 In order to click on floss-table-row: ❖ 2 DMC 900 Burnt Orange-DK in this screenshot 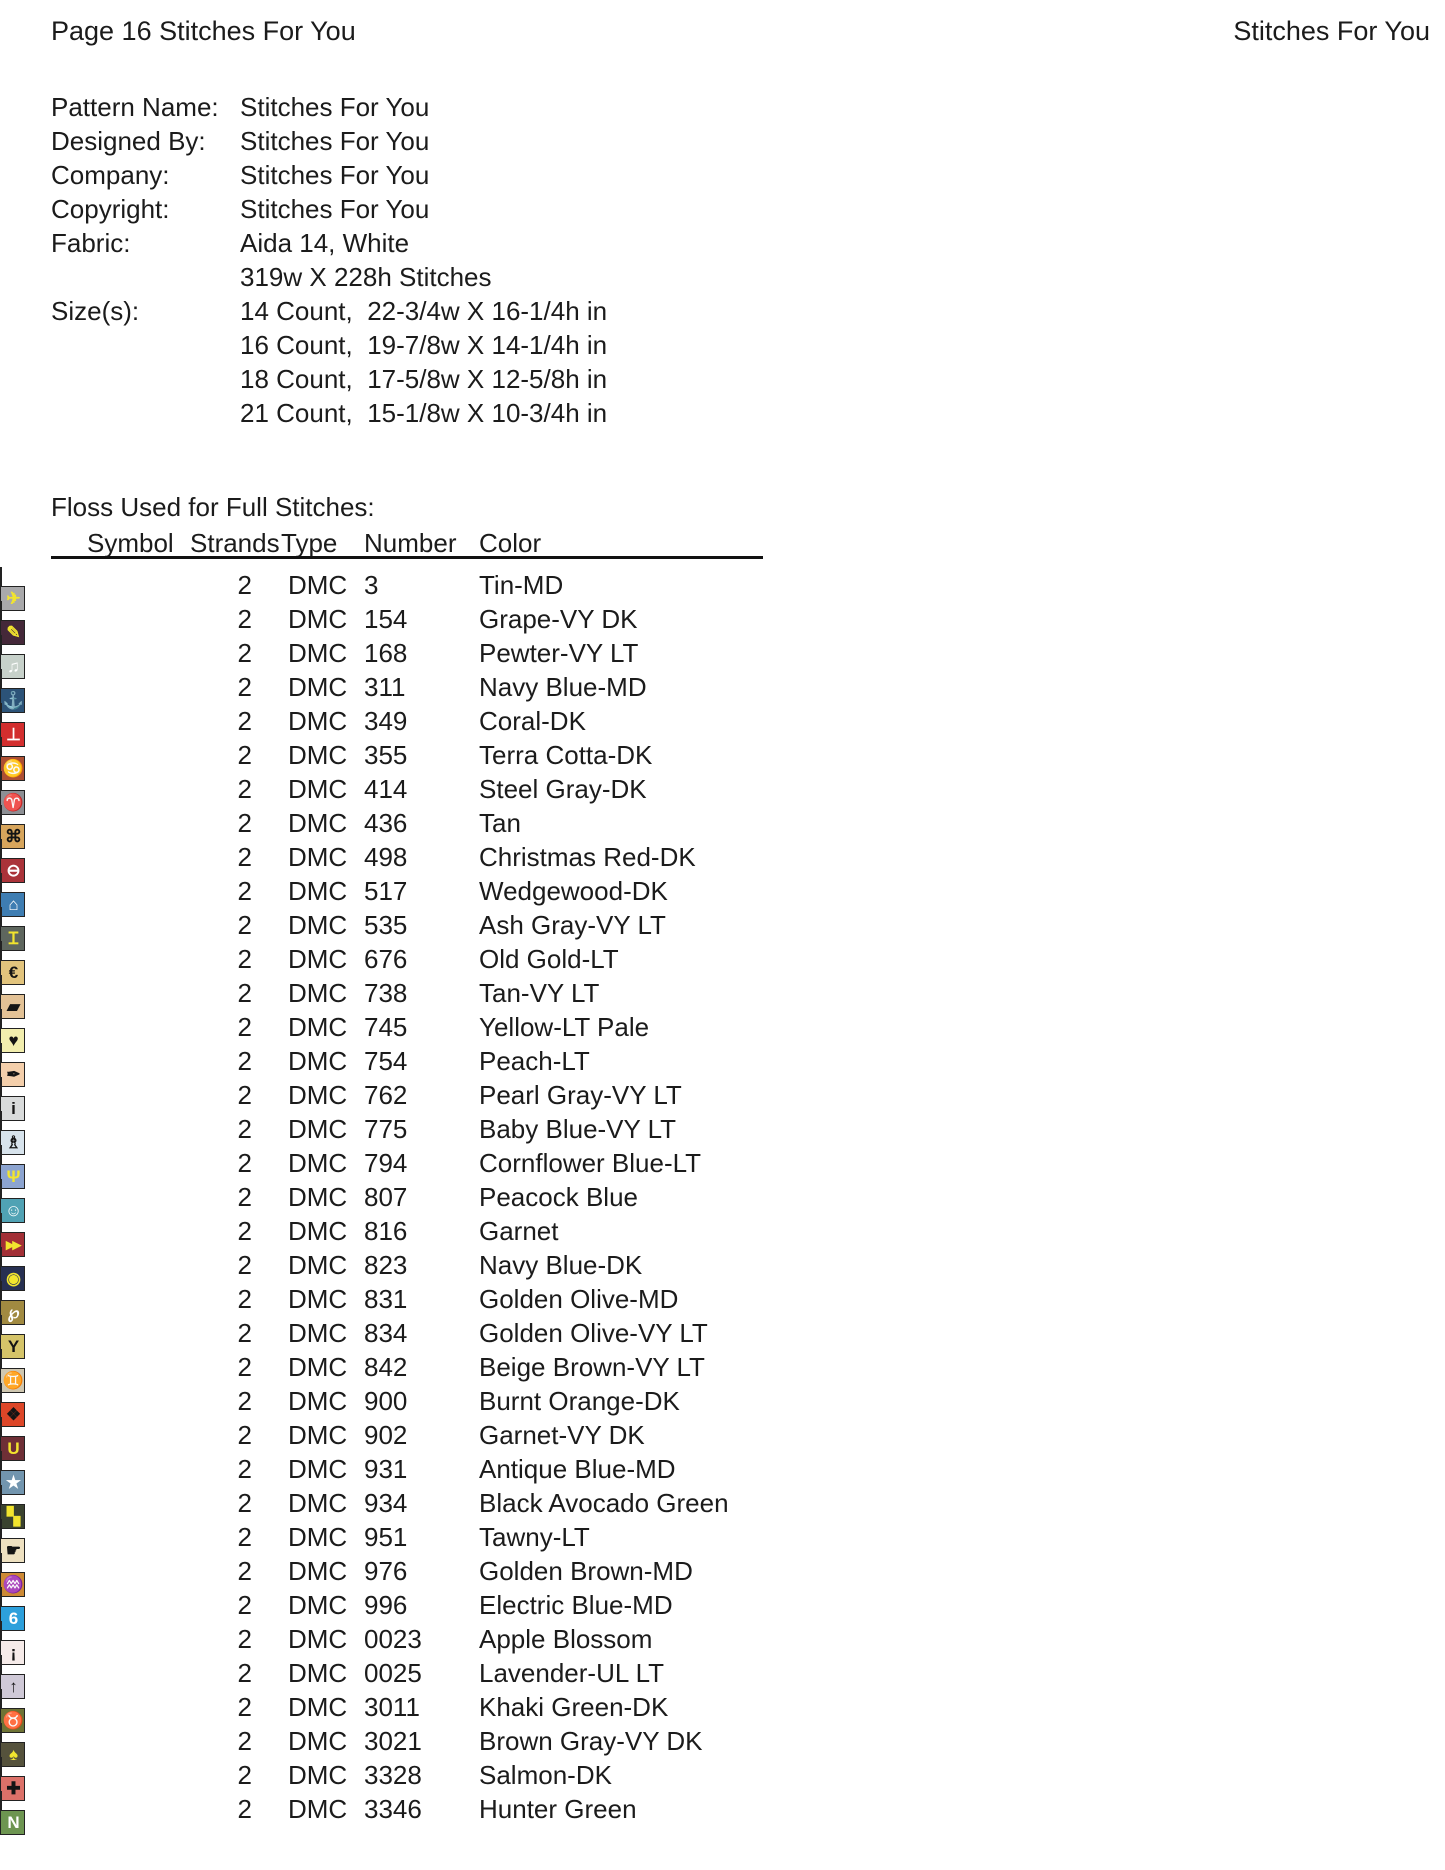, I will do `click(722, 1405)`.